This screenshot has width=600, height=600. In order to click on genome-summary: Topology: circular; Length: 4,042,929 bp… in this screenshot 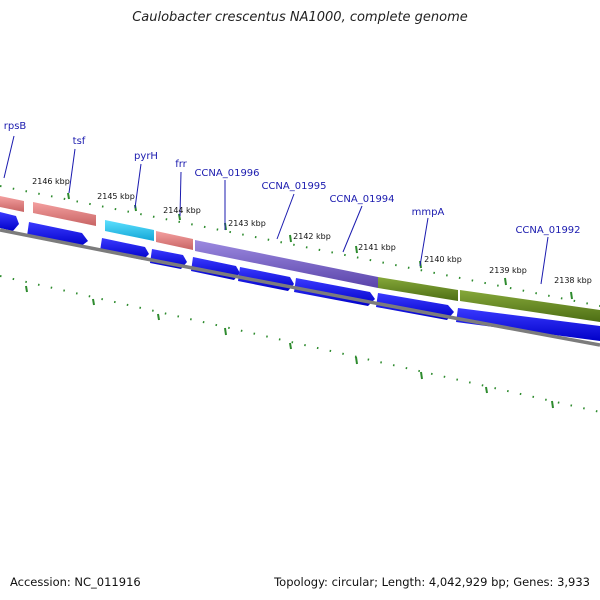, I will do `click(432, 582)`.